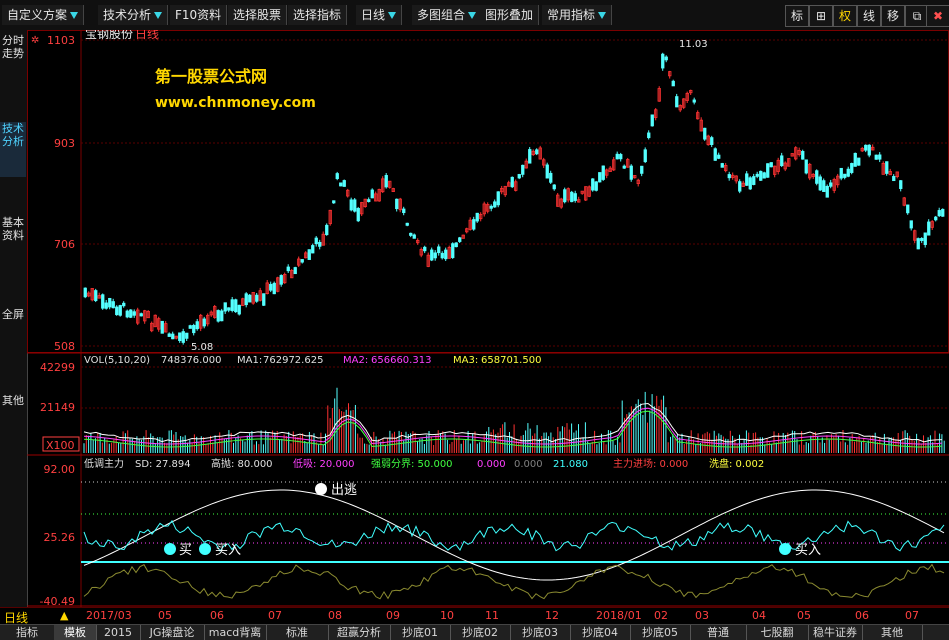  I want to click on multi-chart-button: 多图组合, so click(447, 15).